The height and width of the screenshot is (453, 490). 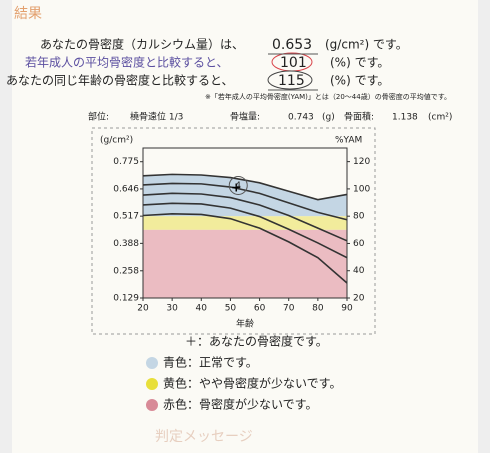 I want to click on x-tick-label: 50, so click(x=231, y=309).